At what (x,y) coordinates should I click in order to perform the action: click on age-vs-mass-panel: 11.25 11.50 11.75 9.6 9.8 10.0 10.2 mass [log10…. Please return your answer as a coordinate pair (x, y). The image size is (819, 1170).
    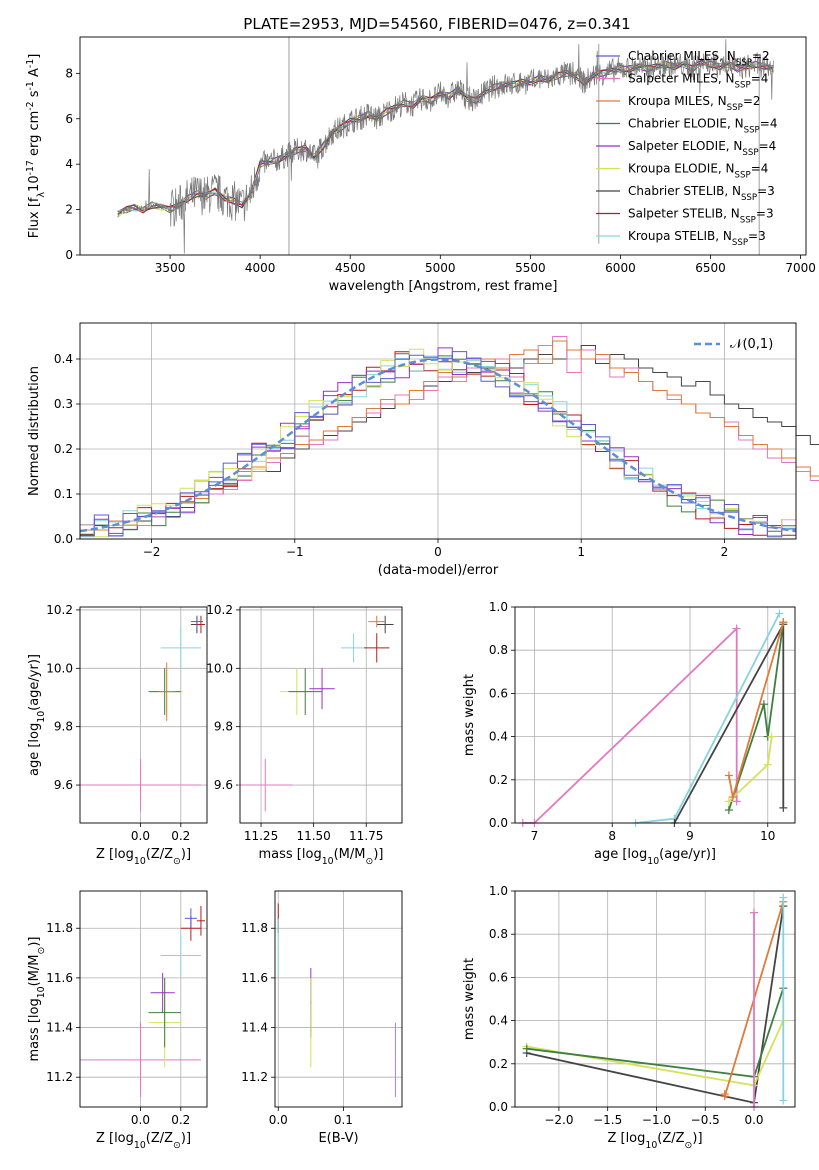
    Looking at the image, I should click on (304, 735).